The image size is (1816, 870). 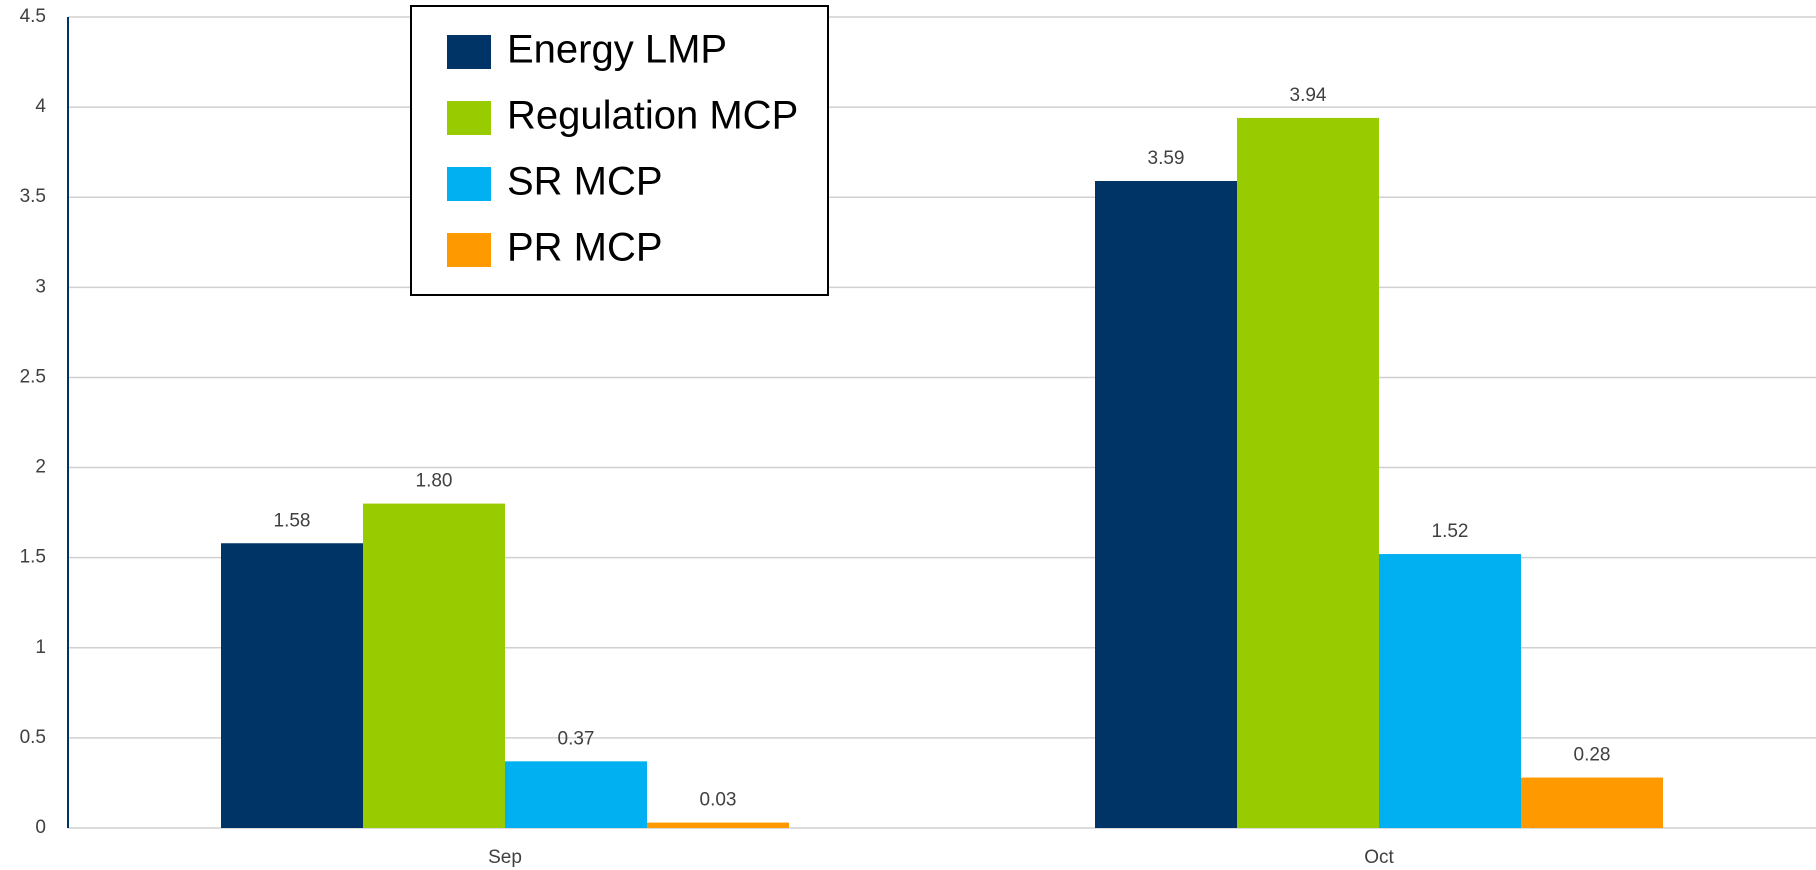 What do you see at coordinates (33, 376) in the screenshot?
I see `y-tick-label: 2.5` at bounding box center [33, 376].